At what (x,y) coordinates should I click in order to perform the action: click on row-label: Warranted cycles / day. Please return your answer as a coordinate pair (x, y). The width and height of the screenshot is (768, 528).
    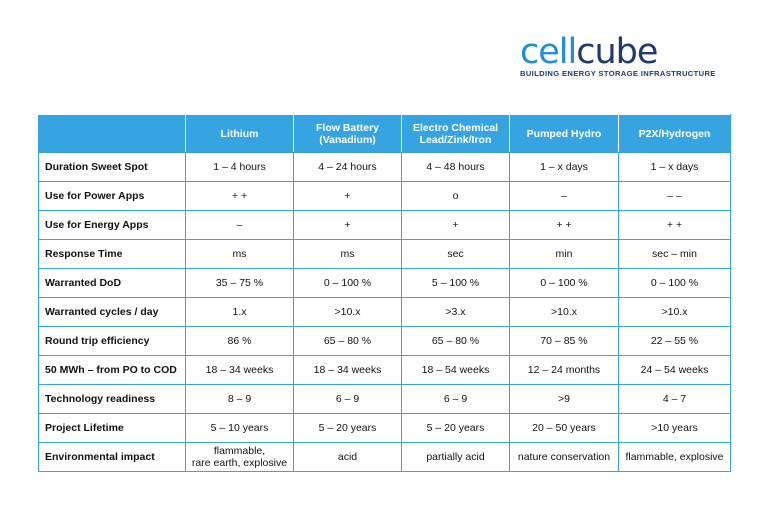
    Looking at the image, I should click on (112, 312).